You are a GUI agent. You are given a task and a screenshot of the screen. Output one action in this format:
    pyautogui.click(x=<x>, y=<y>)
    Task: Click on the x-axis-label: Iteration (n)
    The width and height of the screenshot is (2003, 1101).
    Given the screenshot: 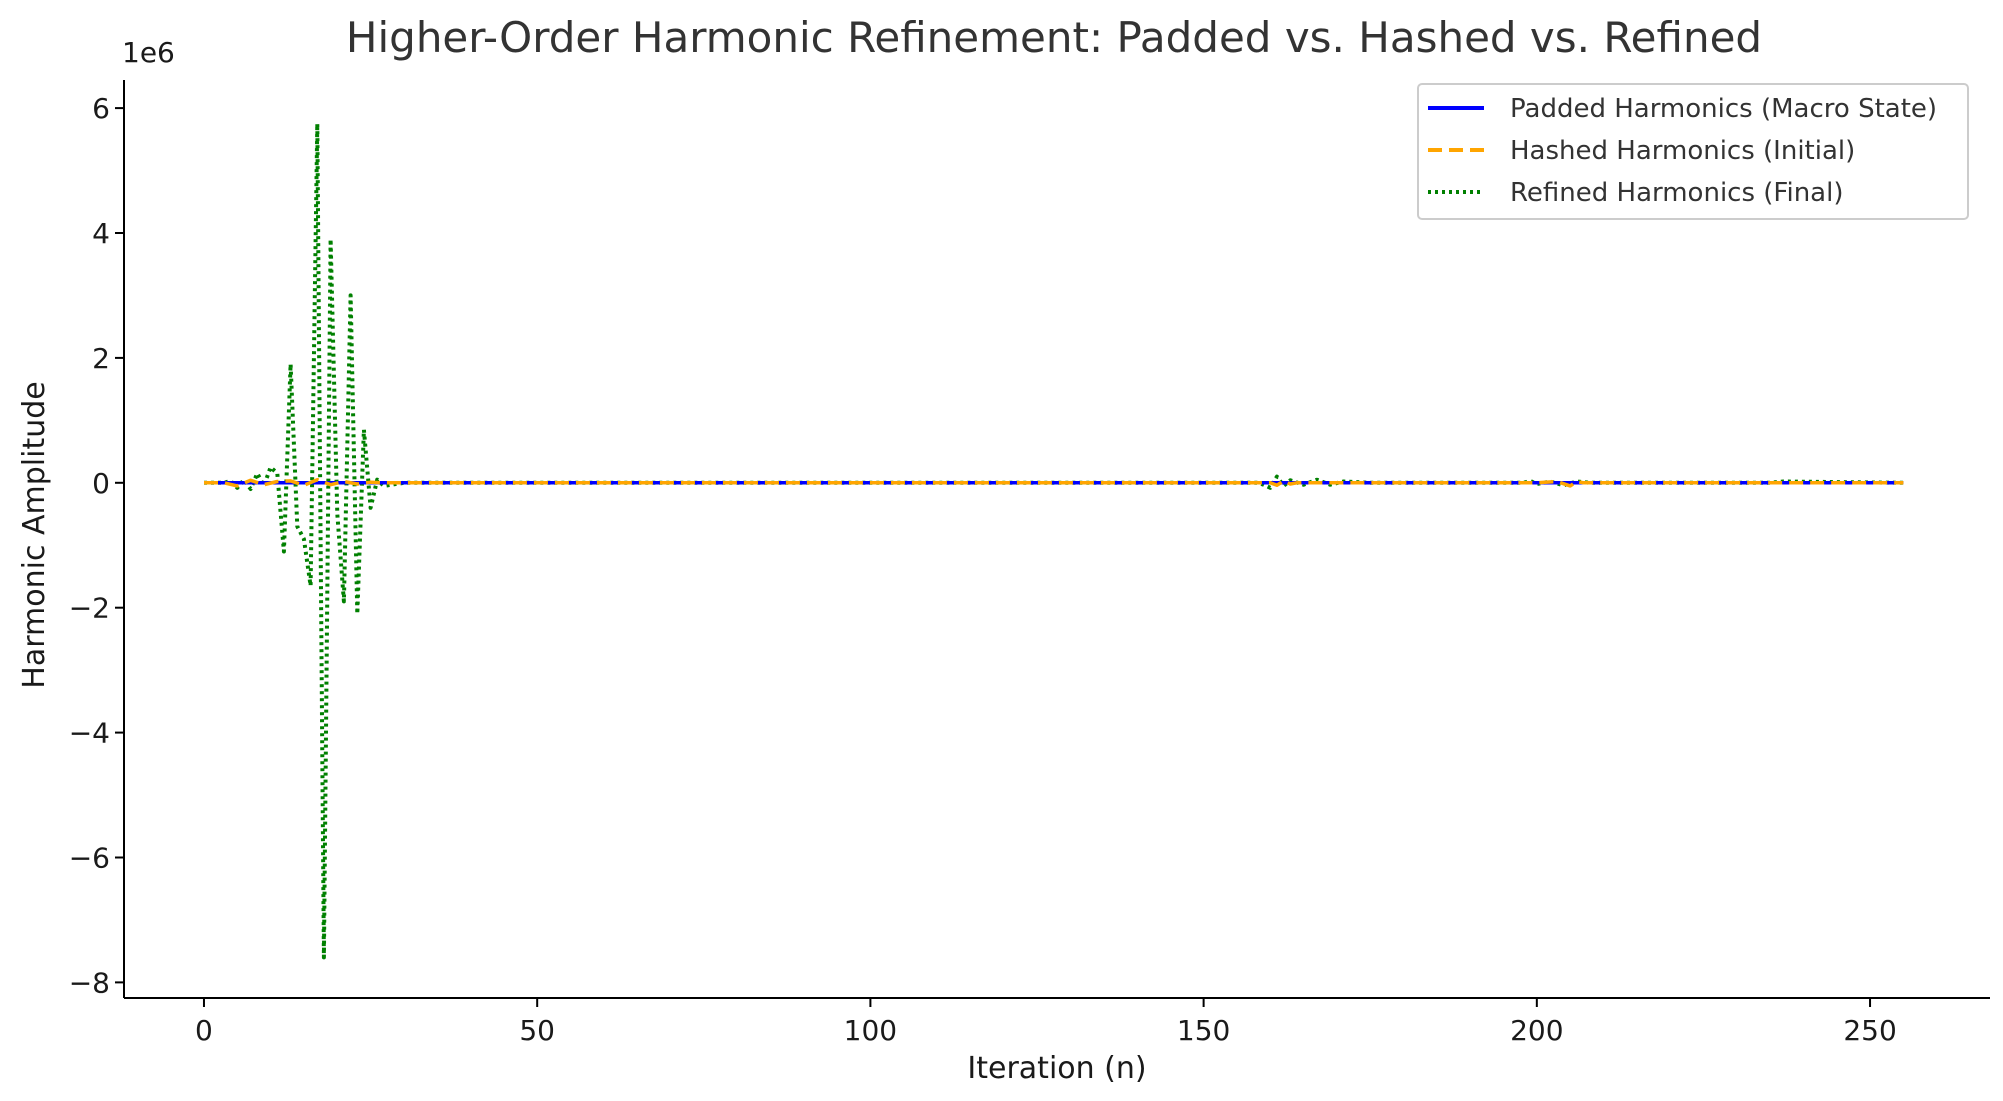 What is the action you would take?
    pyautogui.click(x=1056, y=1068)
    